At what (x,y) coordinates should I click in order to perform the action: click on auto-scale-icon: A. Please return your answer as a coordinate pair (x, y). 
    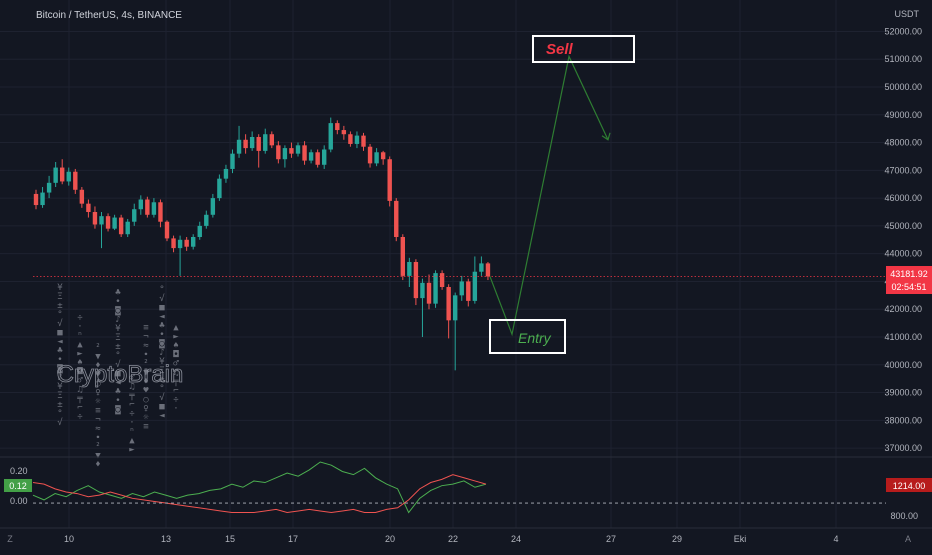
    Looking at the image, I should click on (908, 539).